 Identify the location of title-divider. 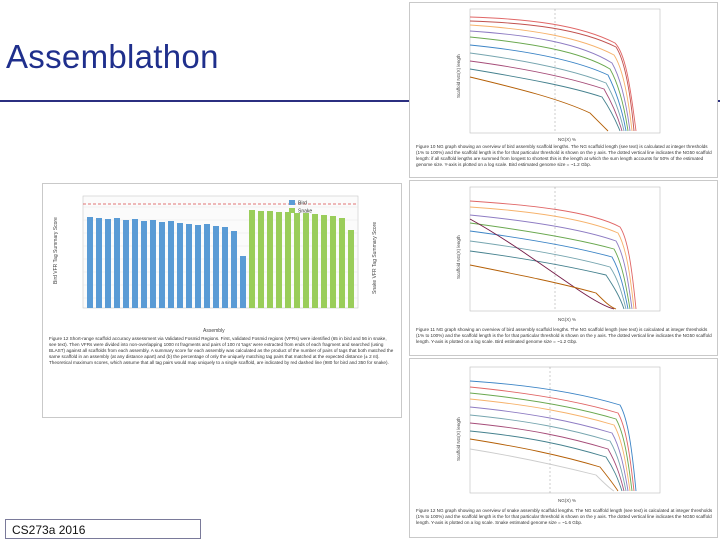
(360, 101).